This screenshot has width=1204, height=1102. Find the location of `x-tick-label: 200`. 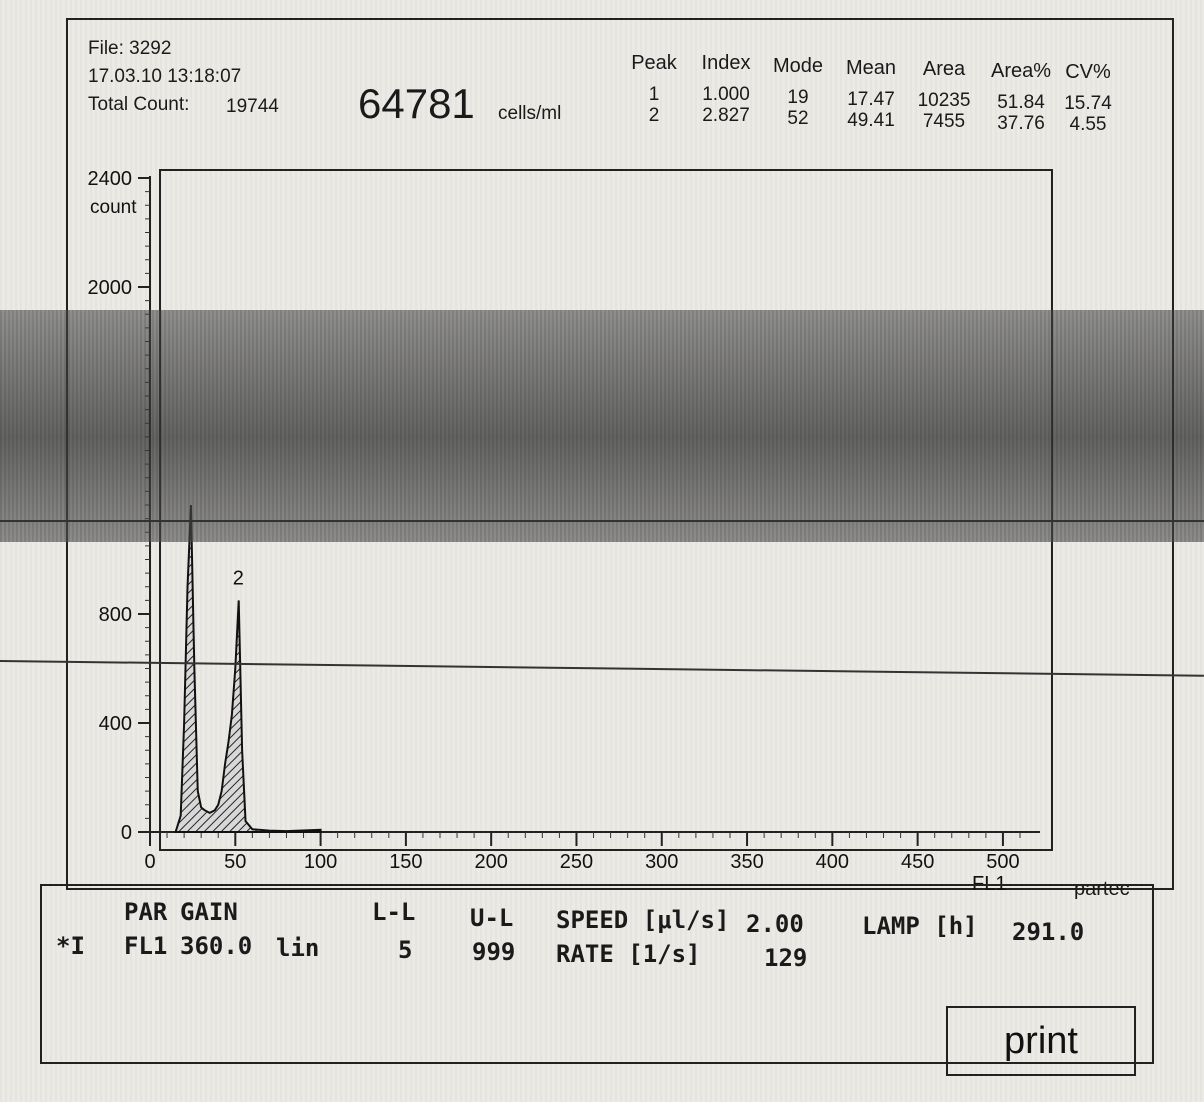

x-tick-label: 200 is located at coordinates (490, 862).